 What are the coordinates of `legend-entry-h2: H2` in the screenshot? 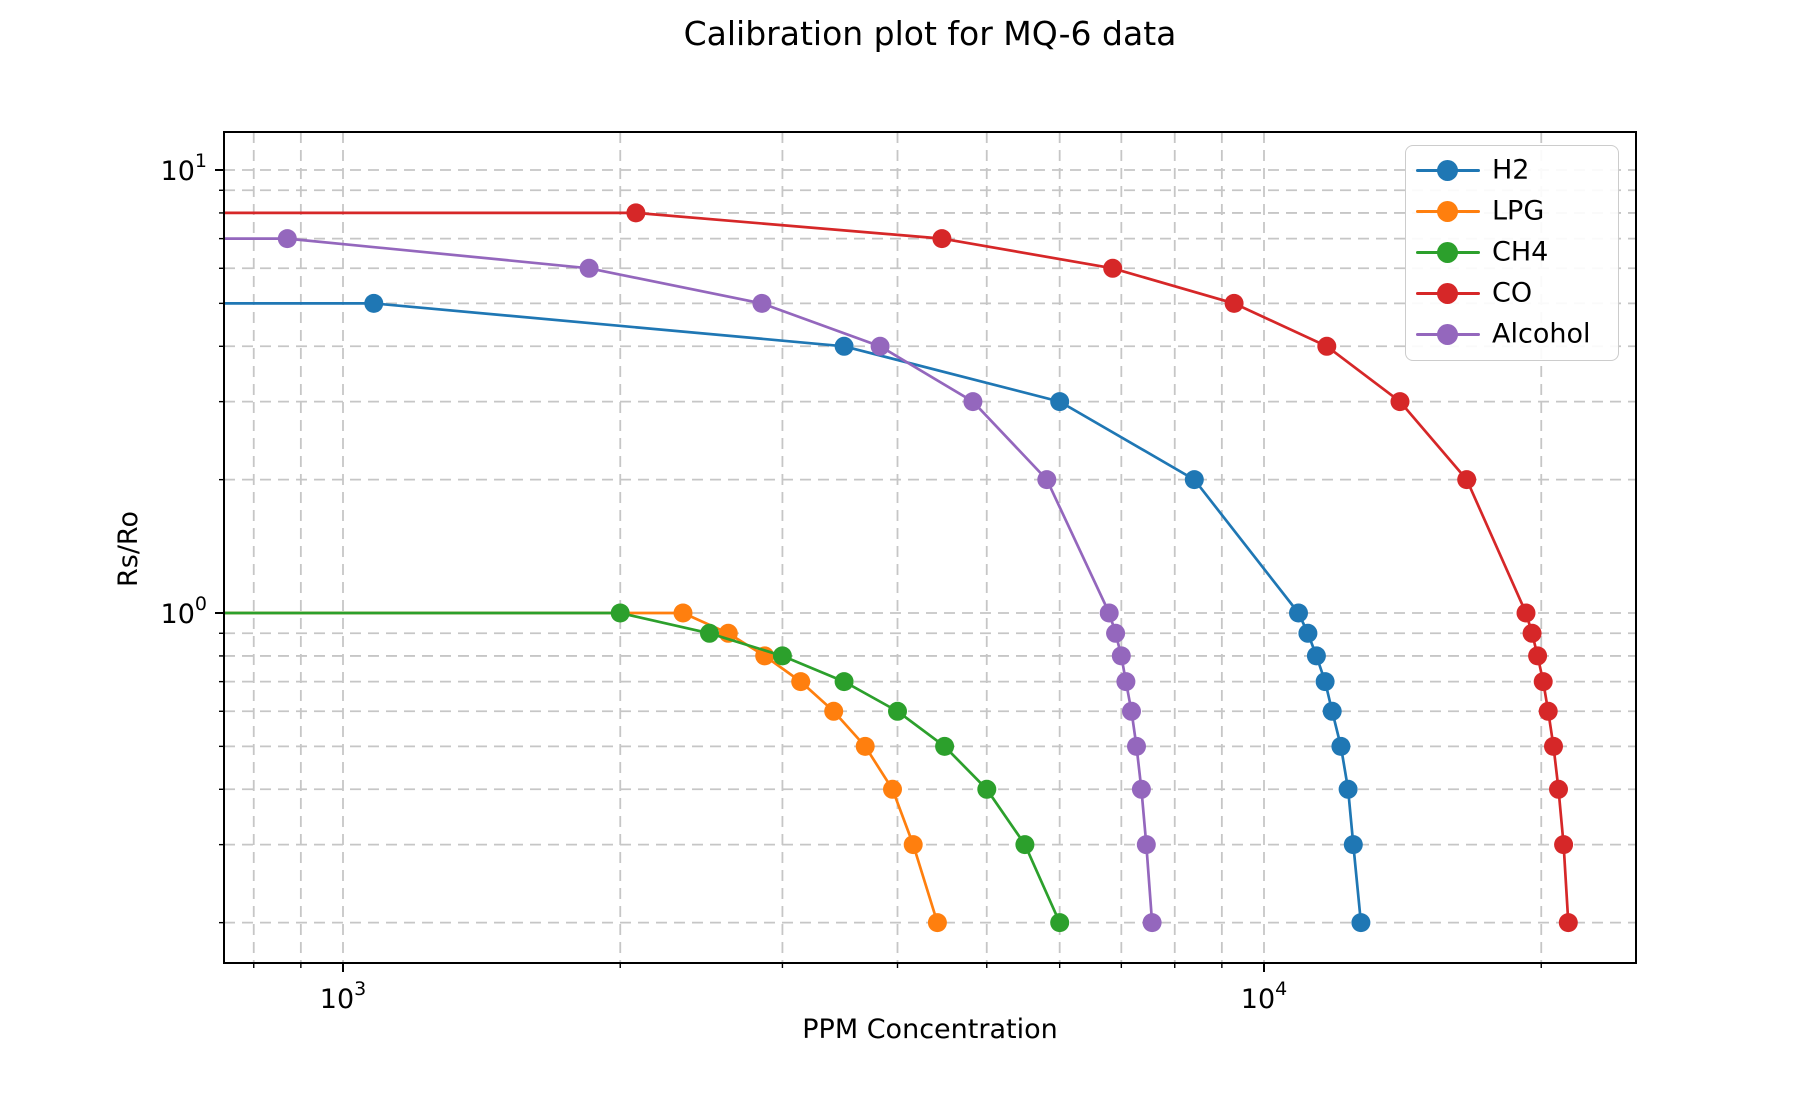 It's located at (1512, 170).